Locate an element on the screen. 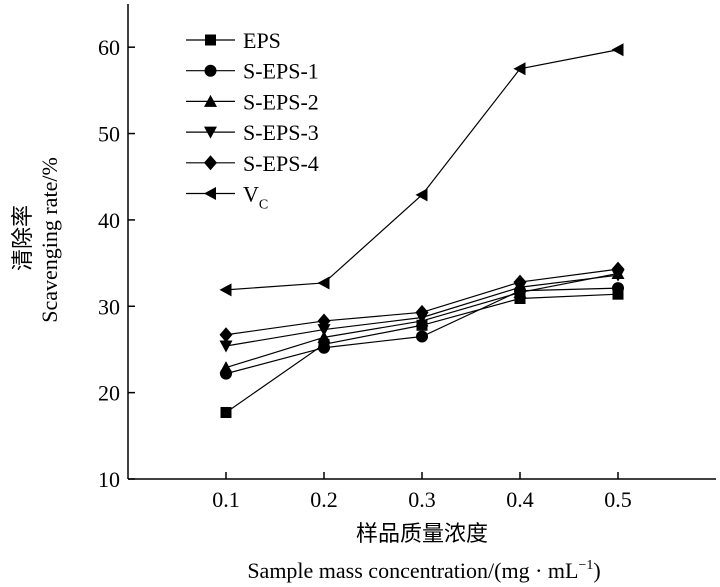 The height and width of the screenshot is (587, 720). x-tick-label: 0.2 is located at coordinates (324, 499).